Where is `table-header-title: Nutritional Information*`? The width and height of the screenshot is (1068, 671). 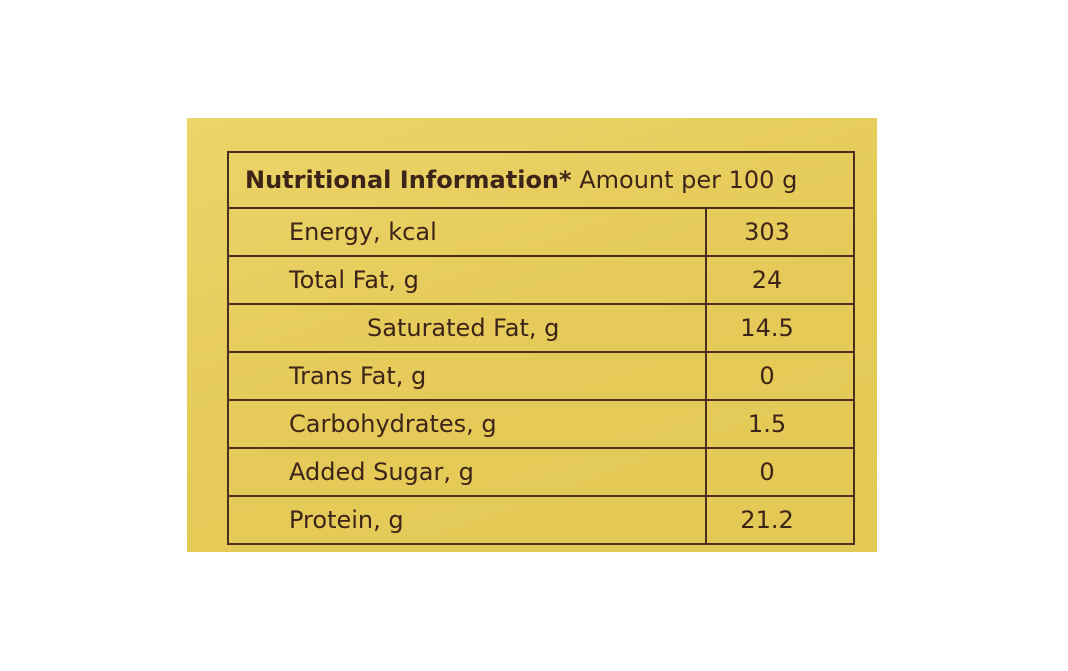
table-header-title: Nutritional Information* is located at coordinates (408, 180).